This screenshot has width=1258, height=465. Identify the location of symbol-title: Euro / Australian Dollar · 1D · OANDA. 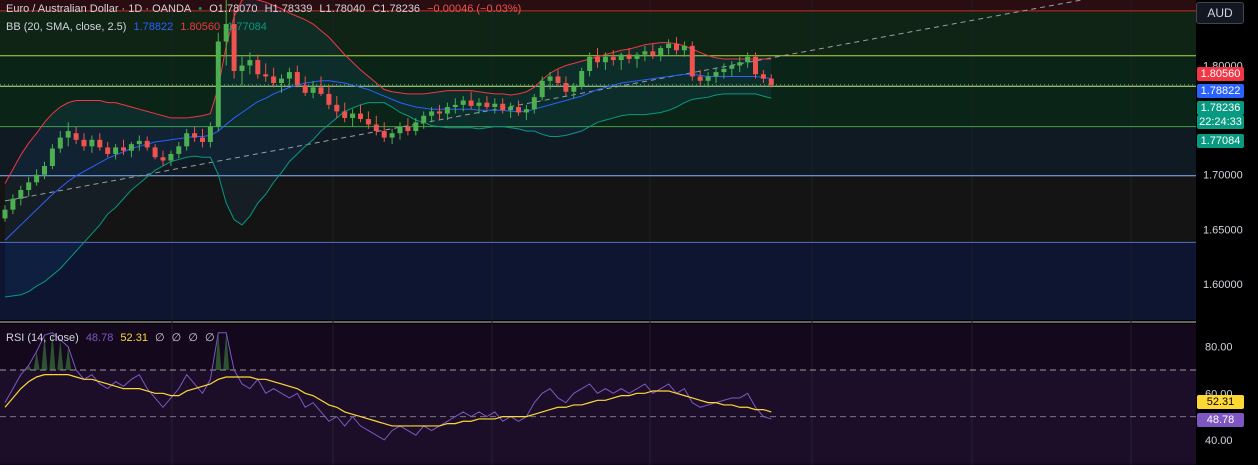
(99, 9).